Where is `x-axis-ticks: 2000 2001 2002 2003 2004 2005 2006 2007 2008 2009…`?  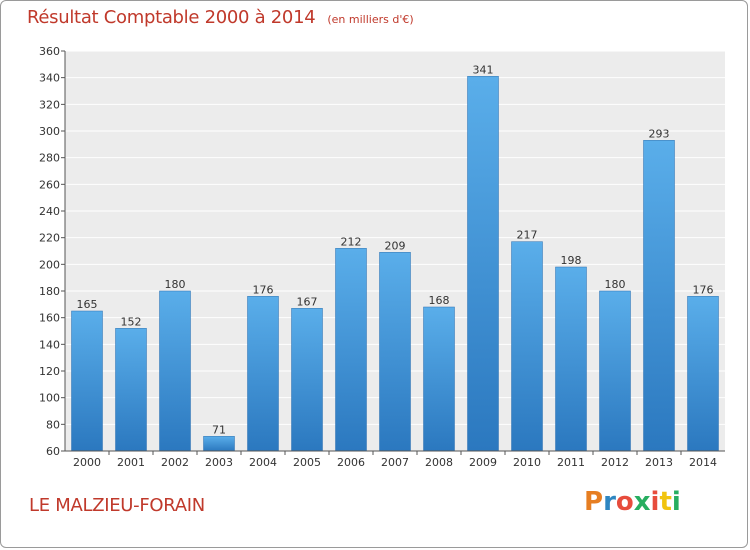 x-axis-ticks: 2000 2001 2002 2003 2004 2005 2006 2007 2008 2009… is located at coordinates (395, 460).